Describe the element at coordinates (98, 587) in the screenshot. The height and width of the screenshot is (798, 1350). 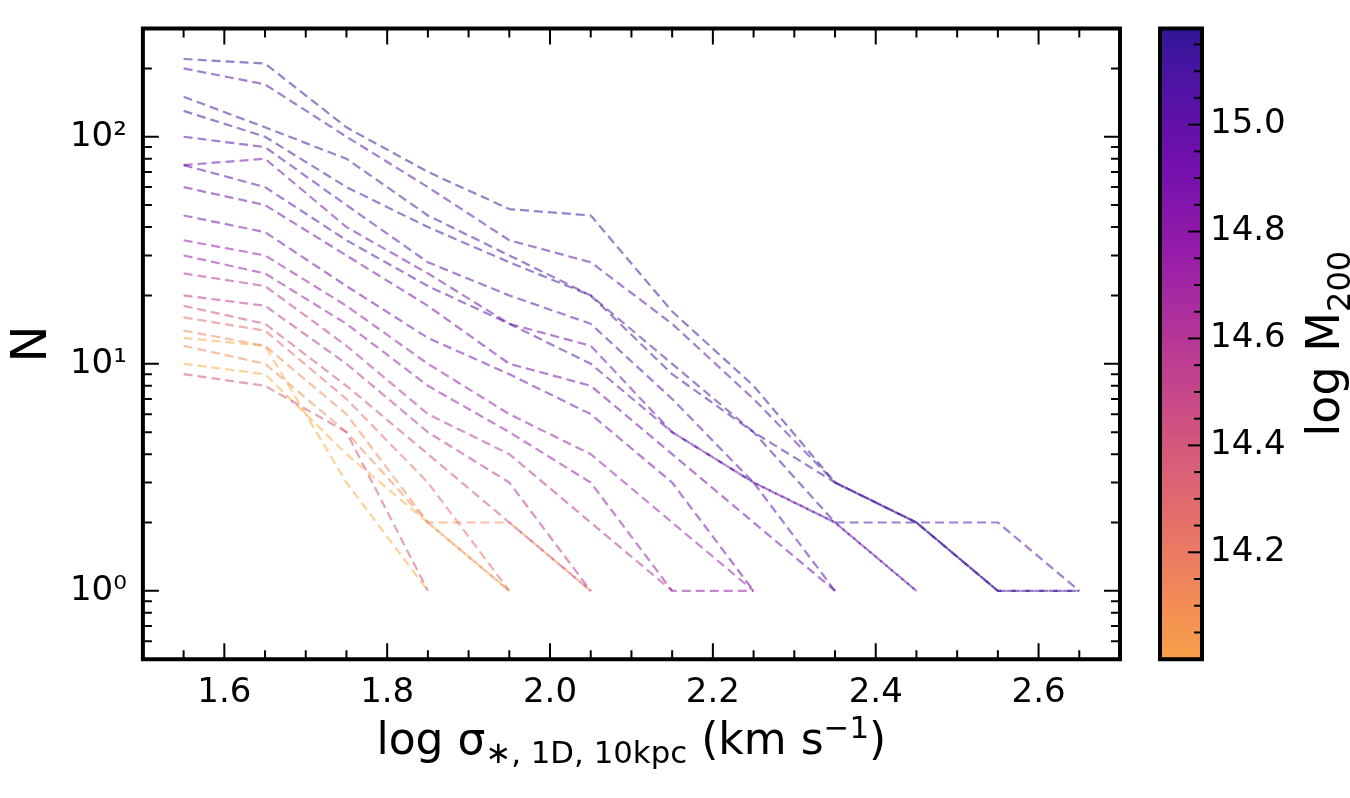
I see `y-tick-label: 10⁰` at that location.